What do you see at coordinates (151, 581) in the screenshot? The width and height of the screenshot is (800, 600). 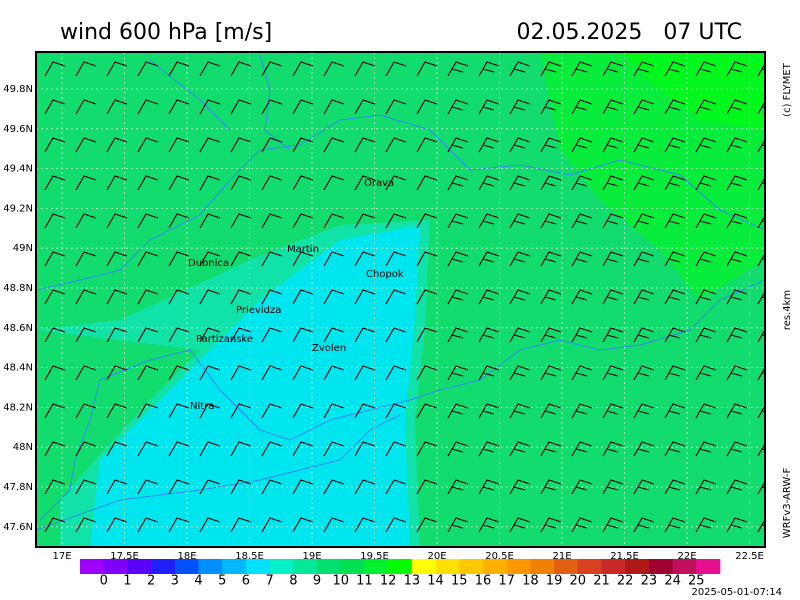 I see `colorbar-label: 2` at bounding box center [151, 581].